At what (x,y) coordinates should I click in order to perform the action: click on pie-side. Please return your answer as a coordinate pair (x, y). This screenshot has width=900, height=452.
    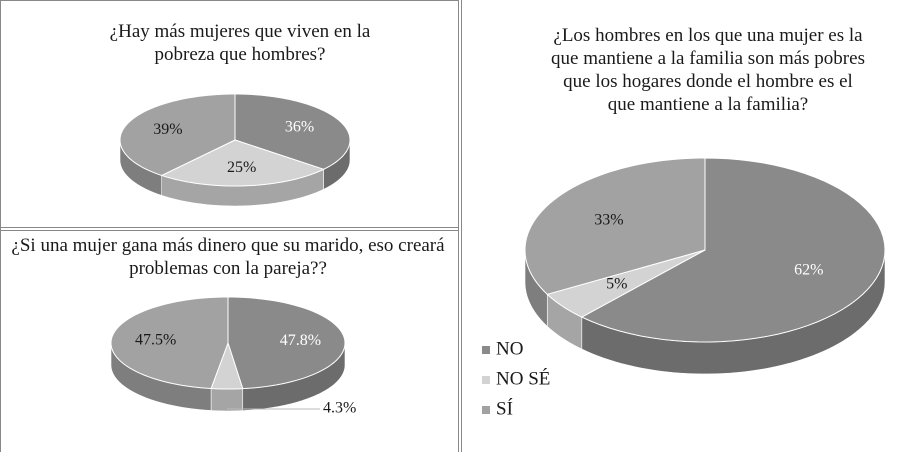
    Looking at the image, I should click on (227, 400).